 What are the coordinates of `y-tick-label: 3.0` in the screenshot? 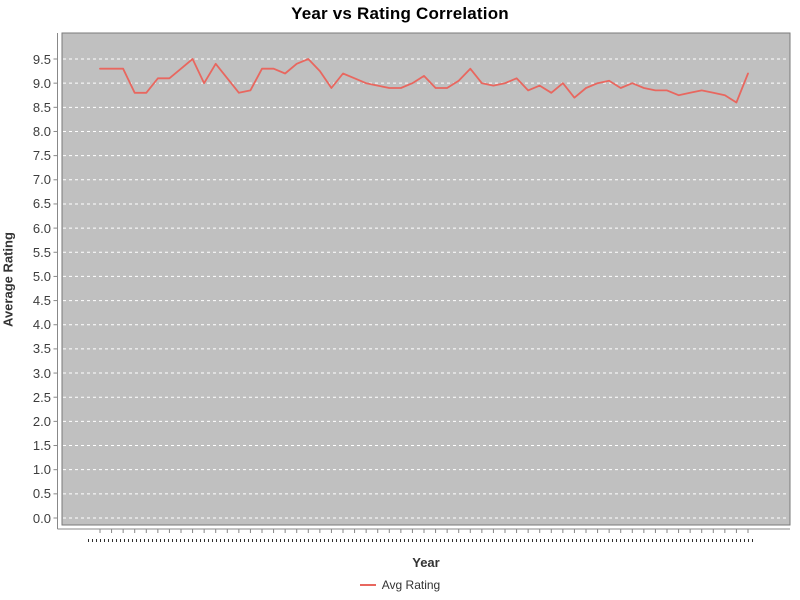 It's located at (41, 373).